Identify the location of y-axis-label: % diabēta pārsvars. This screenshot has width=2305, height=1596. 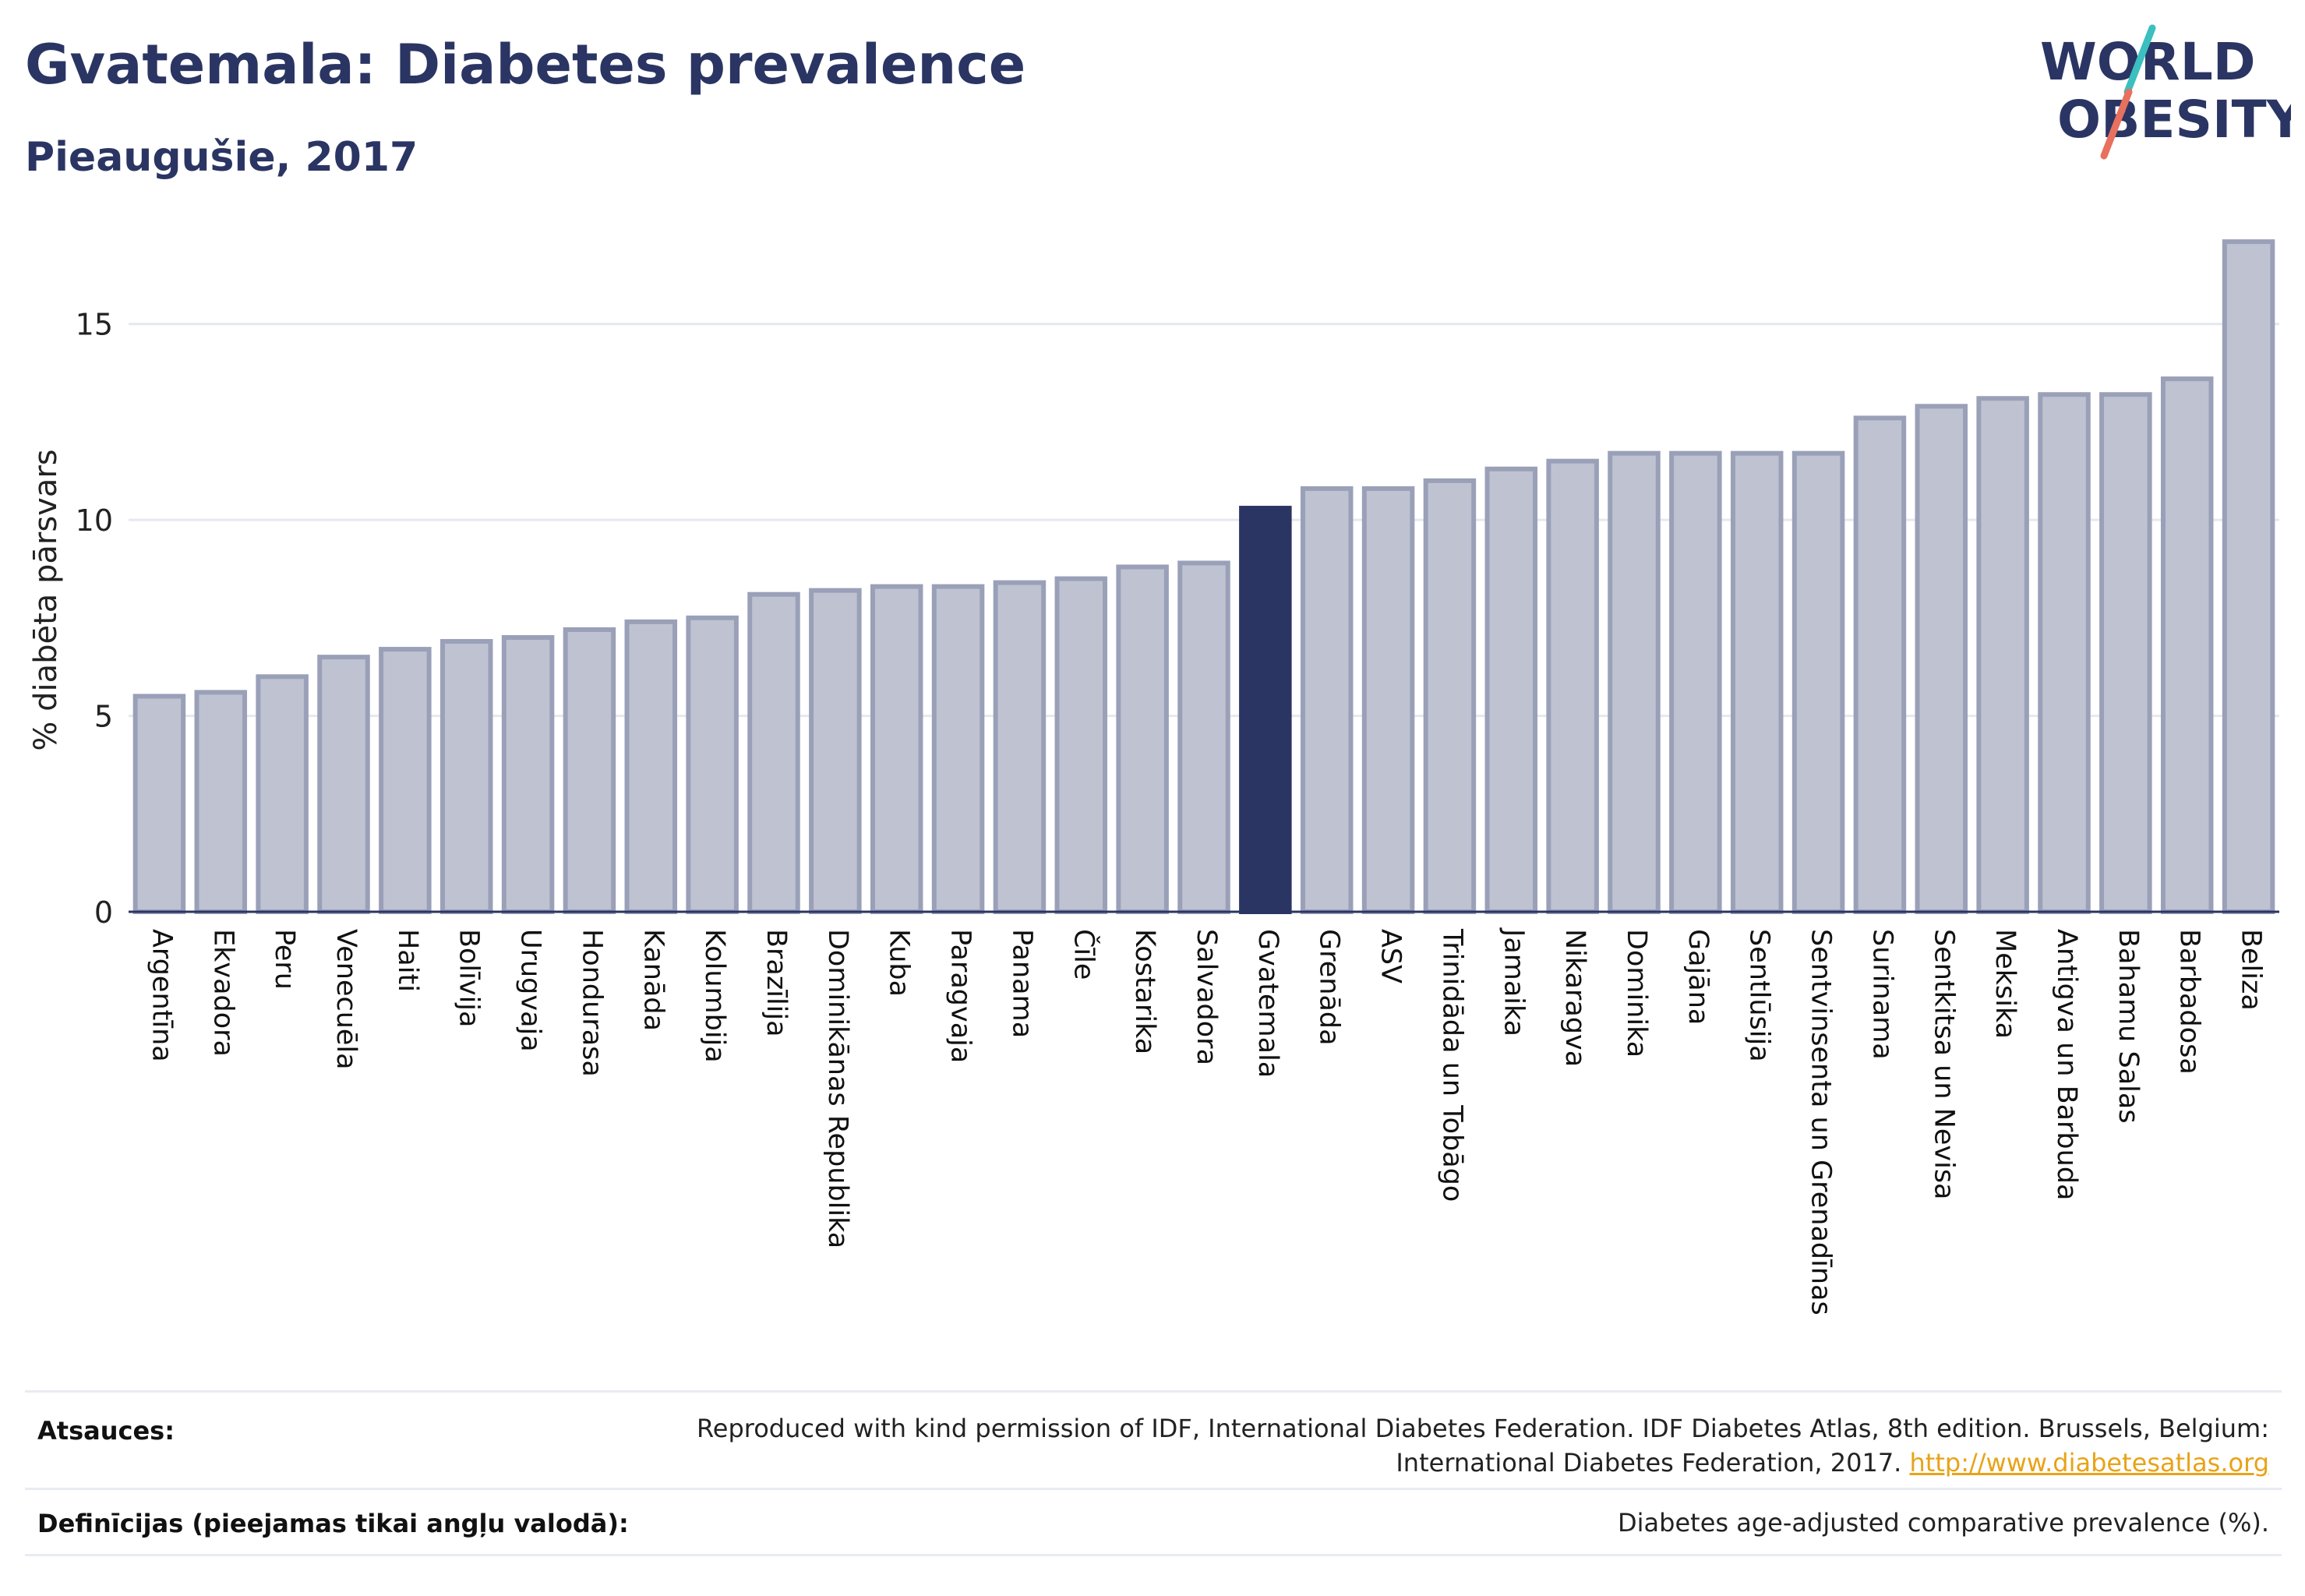
(46, 599).